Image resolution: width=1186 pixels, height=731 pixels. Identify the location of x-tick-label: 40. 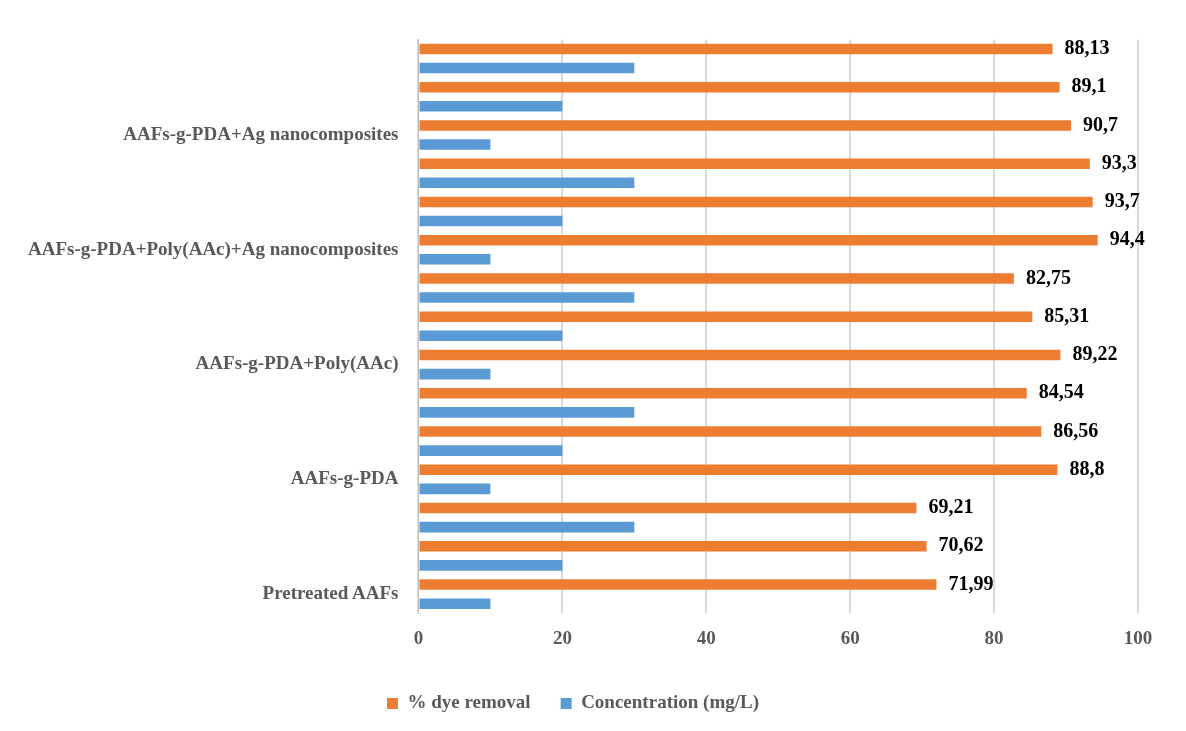
(706, 637).